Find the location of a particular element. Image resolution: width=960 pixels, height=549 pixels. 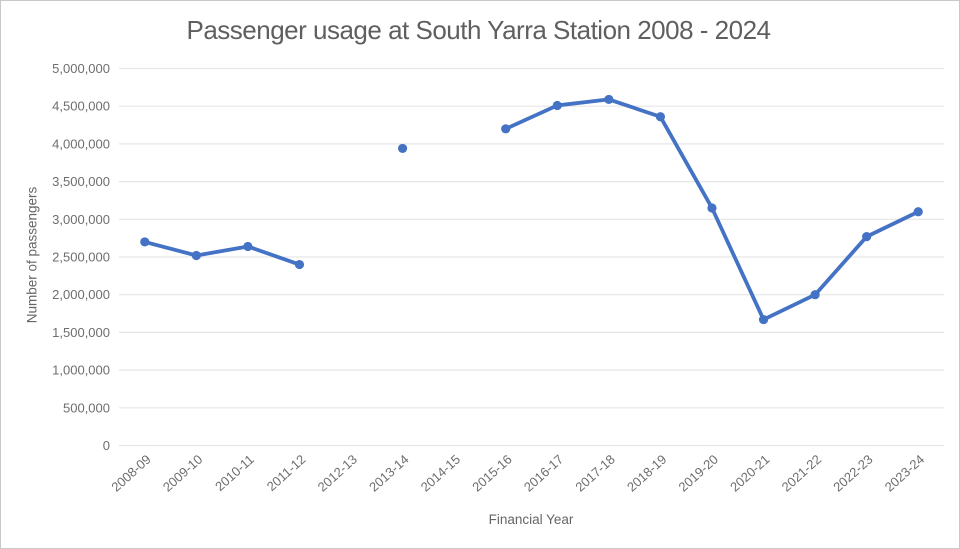

y-tick-label: 4,000,000 is located at coordinates (81, 143).